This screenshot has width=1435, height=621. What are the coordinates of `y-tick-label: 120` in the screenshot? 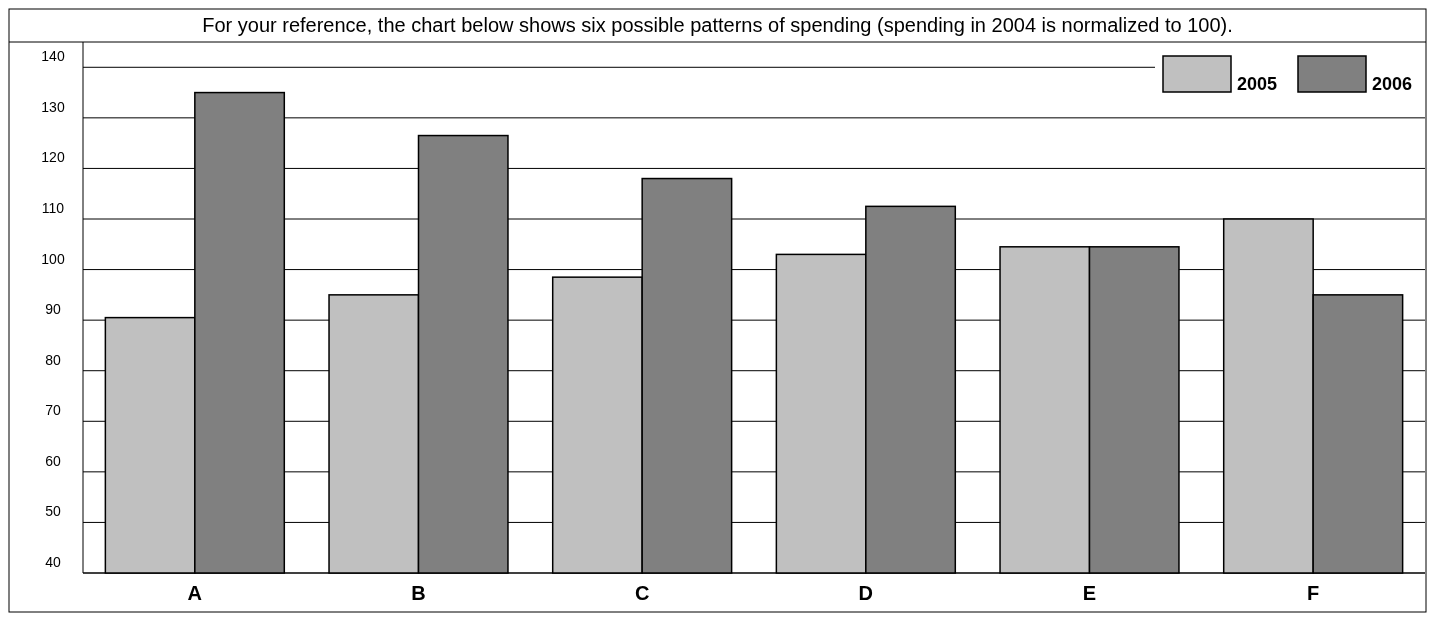 It's located at (53, 157).